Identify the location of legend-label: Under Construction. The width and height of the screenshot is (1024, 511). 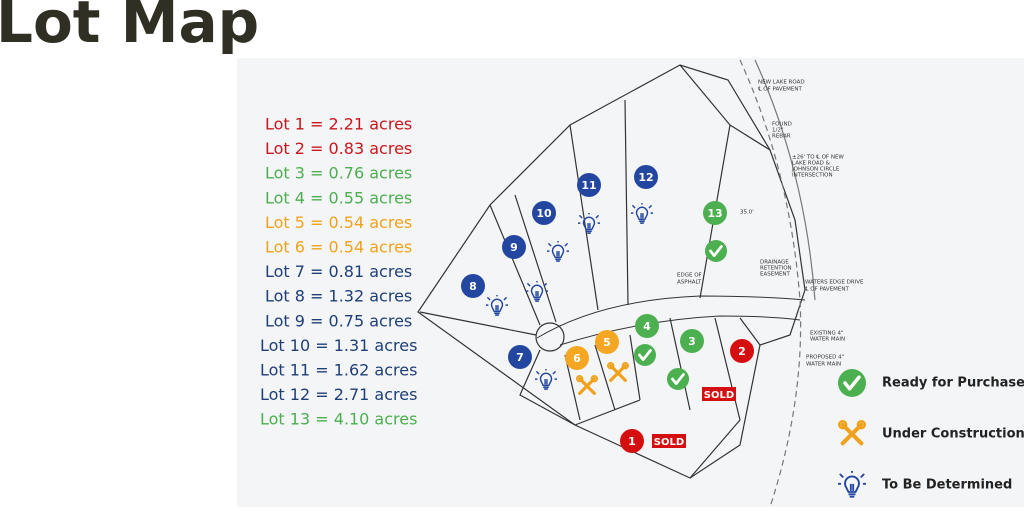
(953, 434).